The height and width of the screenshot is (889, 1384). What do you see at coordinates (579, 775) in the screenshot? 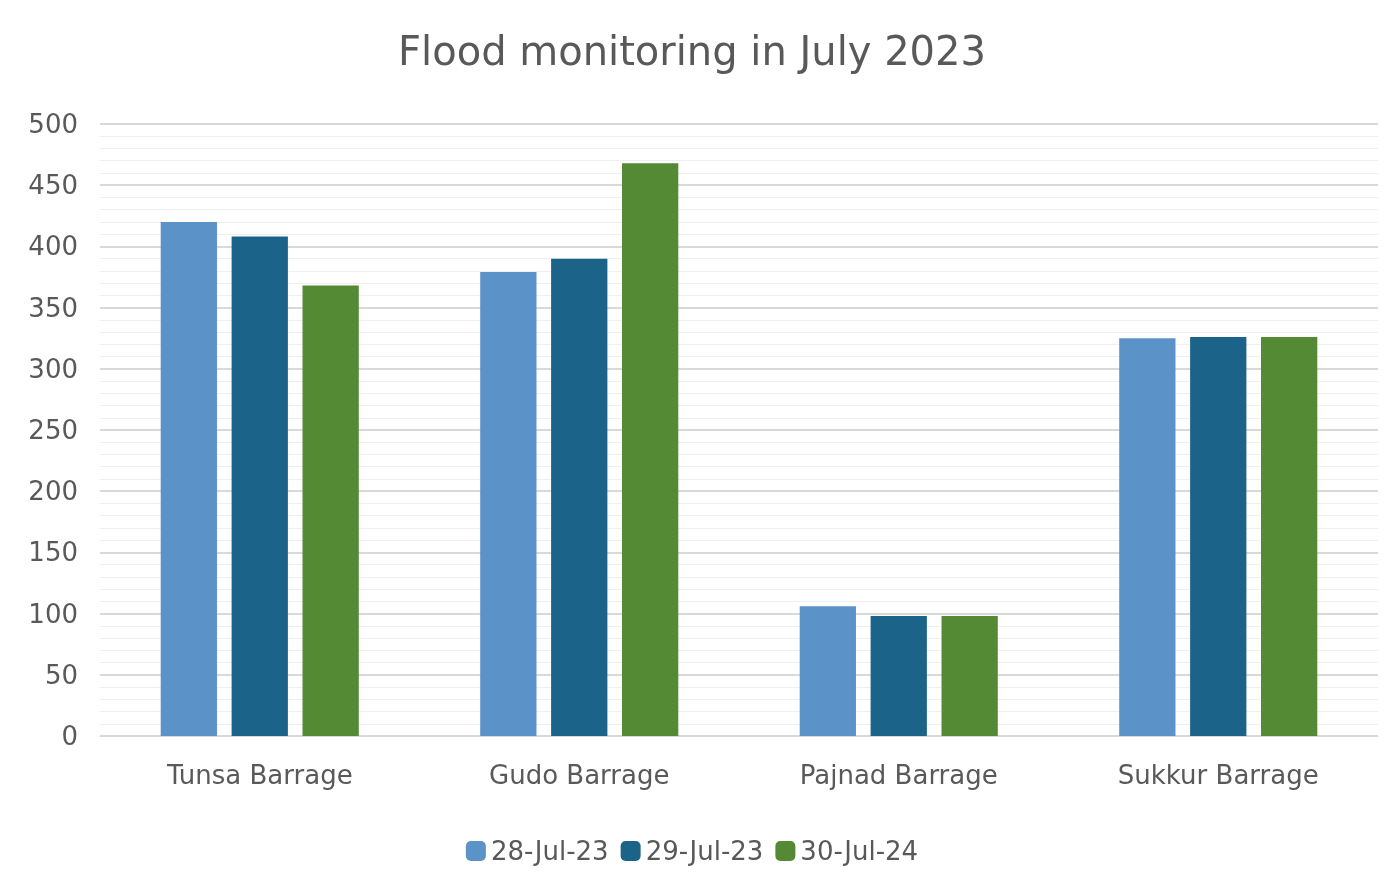
I see `x-tick-label: Gudo Barrage` at bounding box center [579, 775].